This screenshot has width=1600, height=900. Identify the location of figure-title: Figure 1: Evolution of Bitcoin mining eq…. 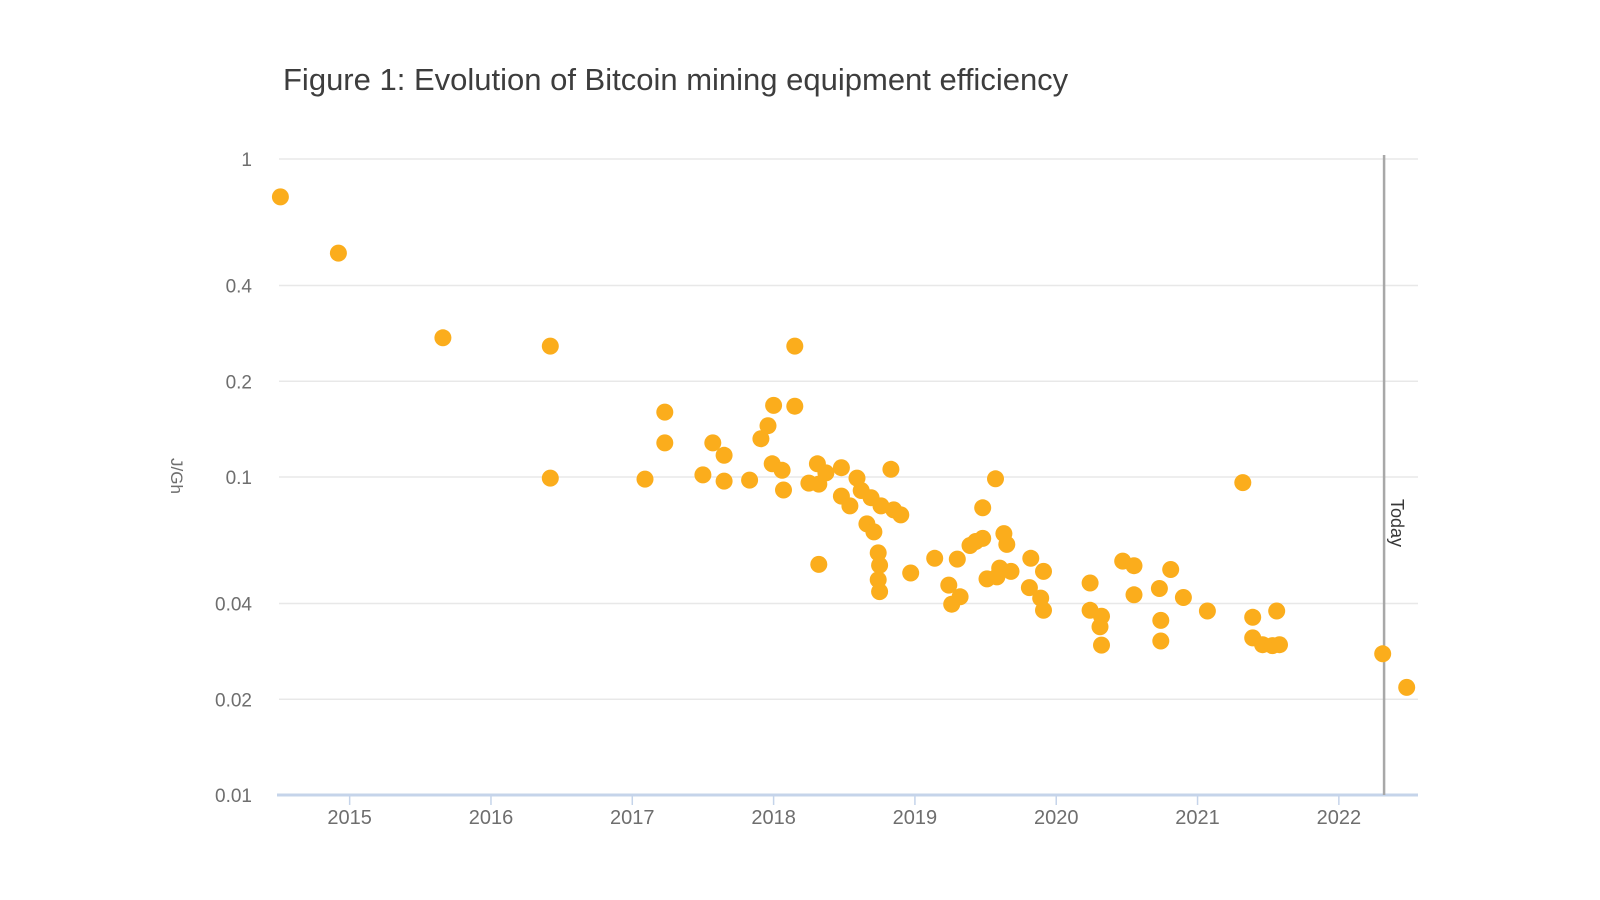
(676, 79).